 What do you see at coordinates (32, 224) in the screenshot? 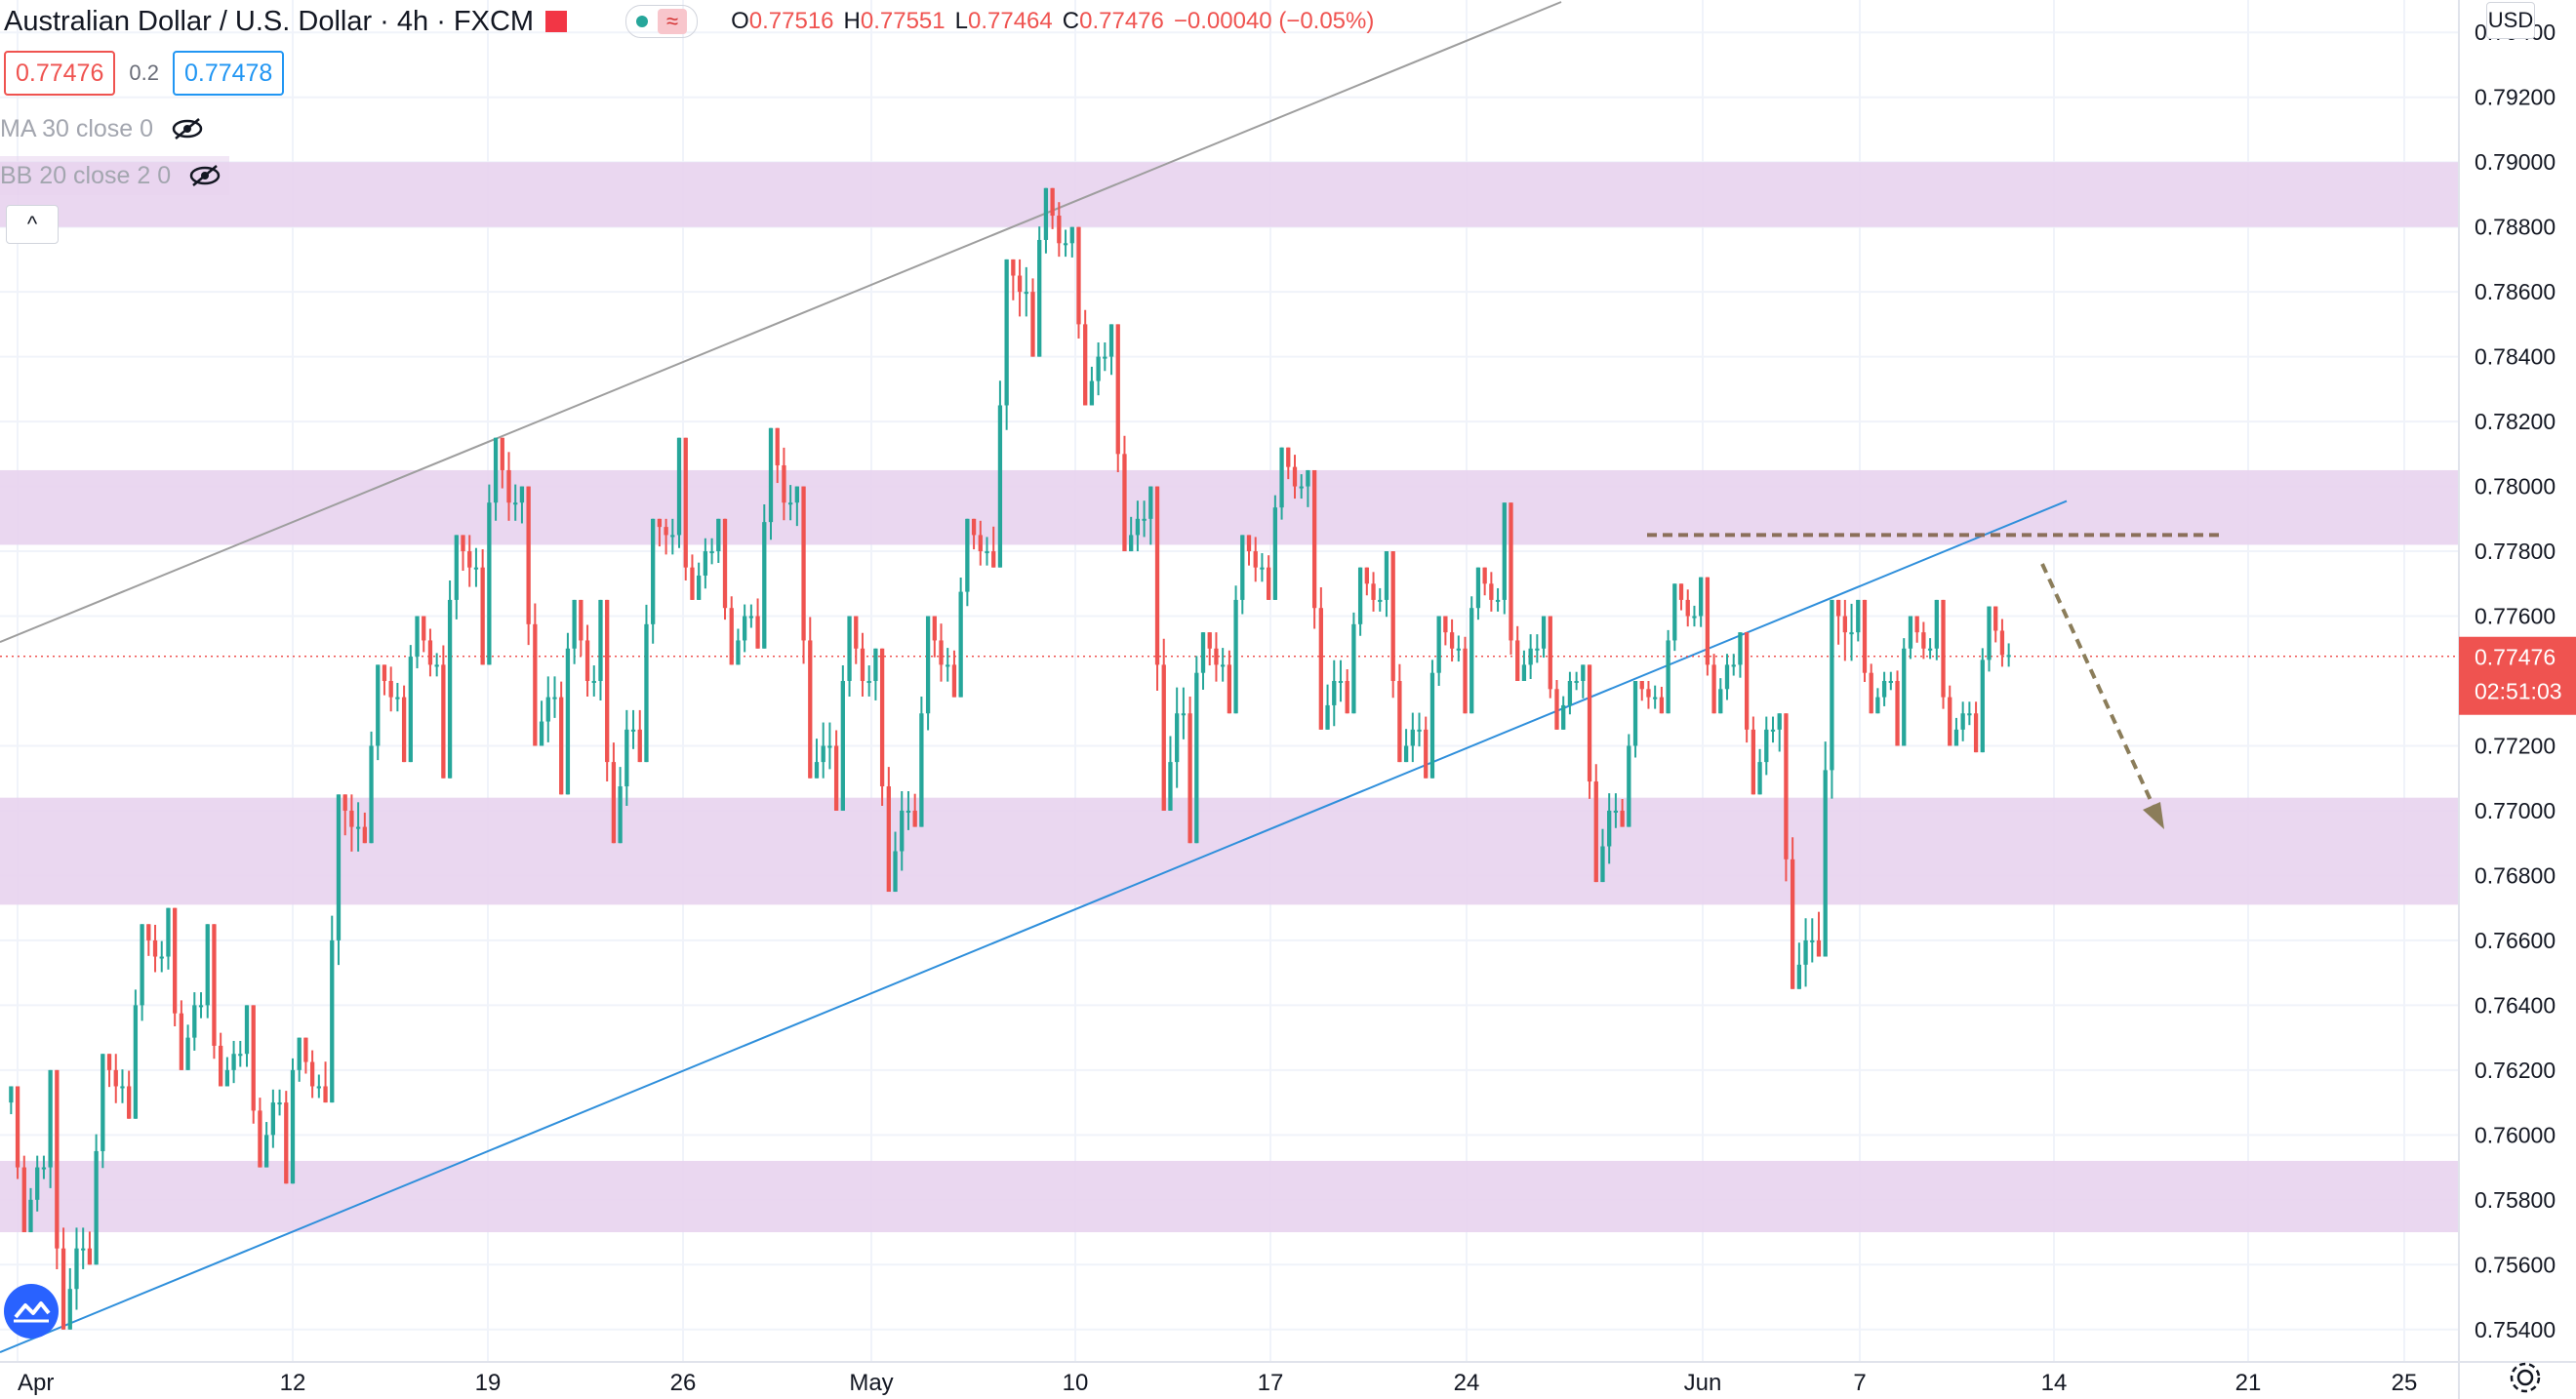
I see `collapse-legend-button: ^` at bounding box center [32, 224].